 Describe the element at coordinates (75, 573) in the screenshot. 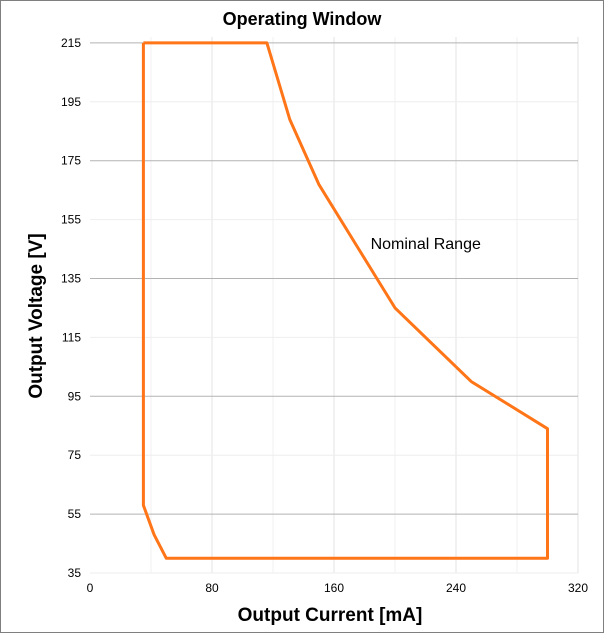

I see `y-tick-label: 35` at that location.